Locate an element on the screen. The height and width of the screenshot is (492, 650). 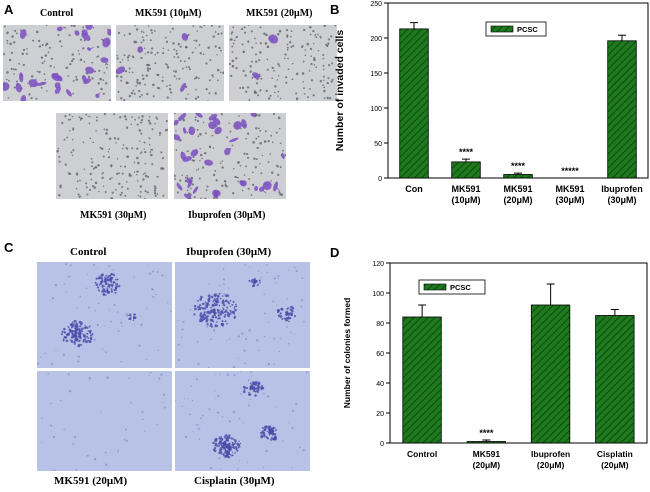
colony-image-ibuprofen is located at coordinates (242, 315).